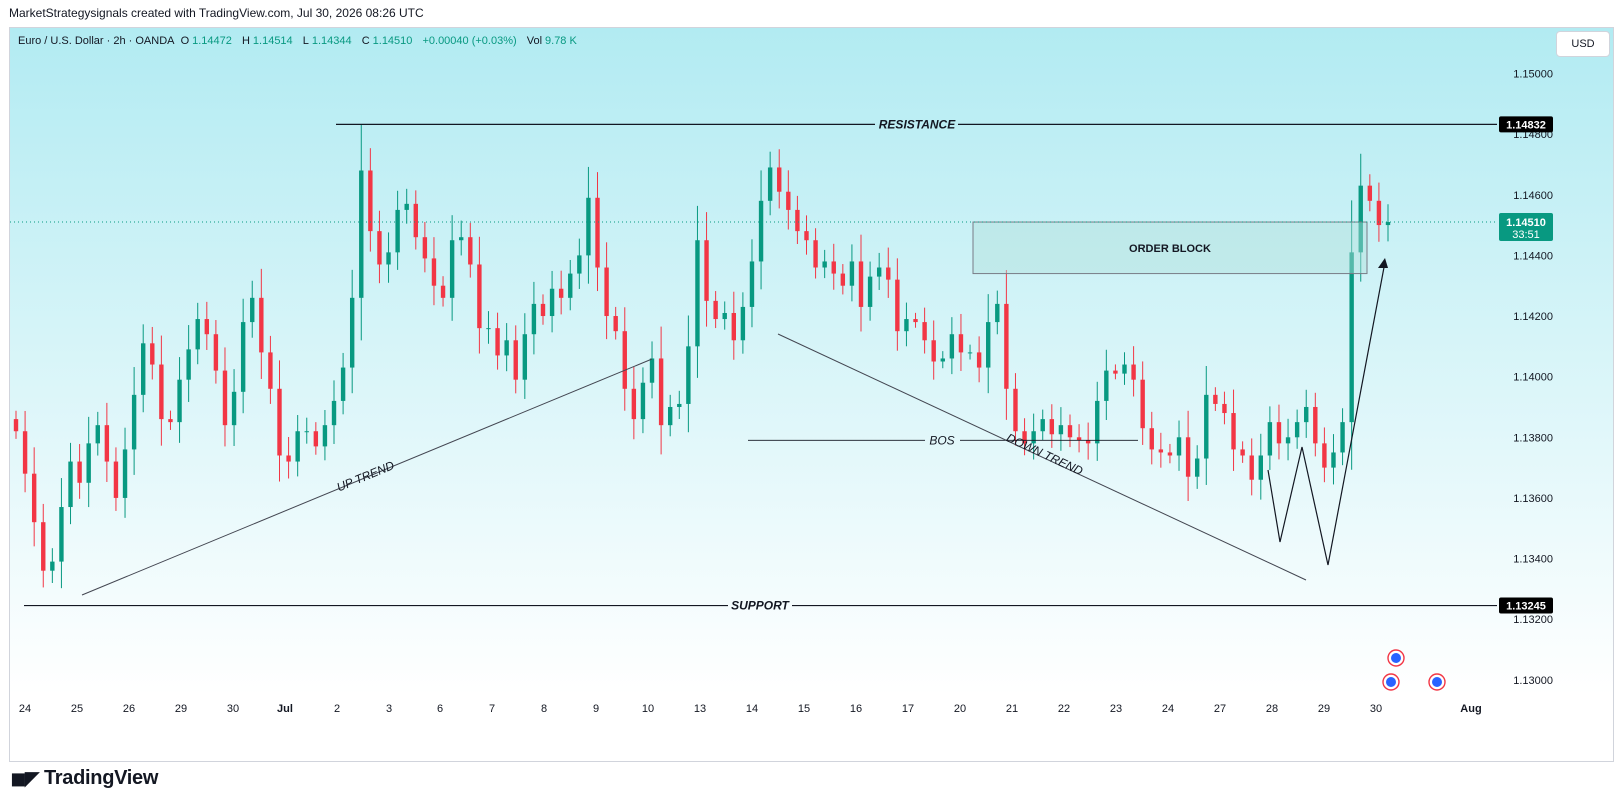  I want to click on high-value: 1.14514, so click(272, 41).